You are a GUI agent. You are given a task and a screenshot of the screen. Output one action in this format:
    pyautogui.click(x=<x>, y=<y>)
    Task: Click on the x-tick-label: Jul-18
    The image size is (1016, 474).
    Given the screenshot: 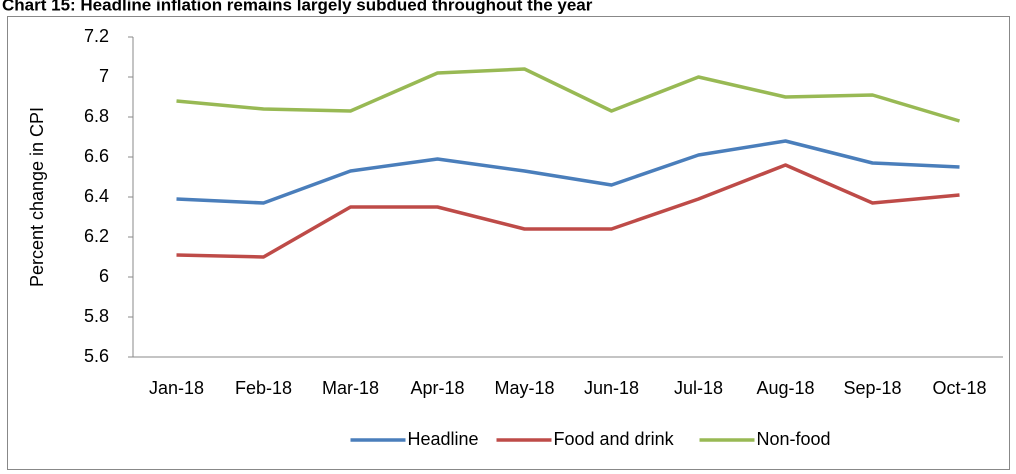 What is the action you would take?
    pyautogui.click(x=698, y=388)
    